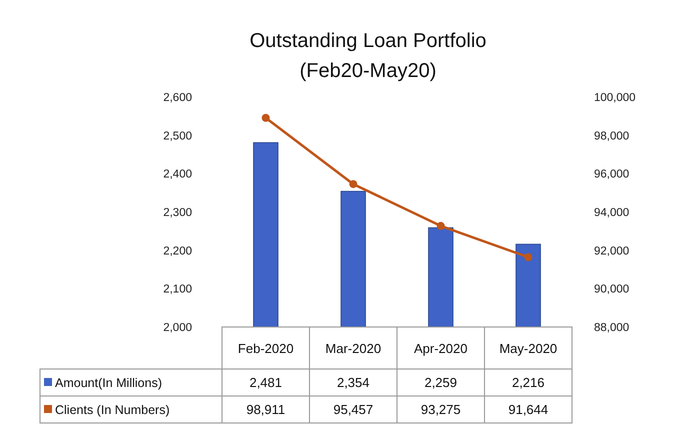 Image resolution: width=683 pixels, height=425 pixels. Describe the element at coordinates (528, 382) in the screenshot. I see `data-label: 2,216` at that location.